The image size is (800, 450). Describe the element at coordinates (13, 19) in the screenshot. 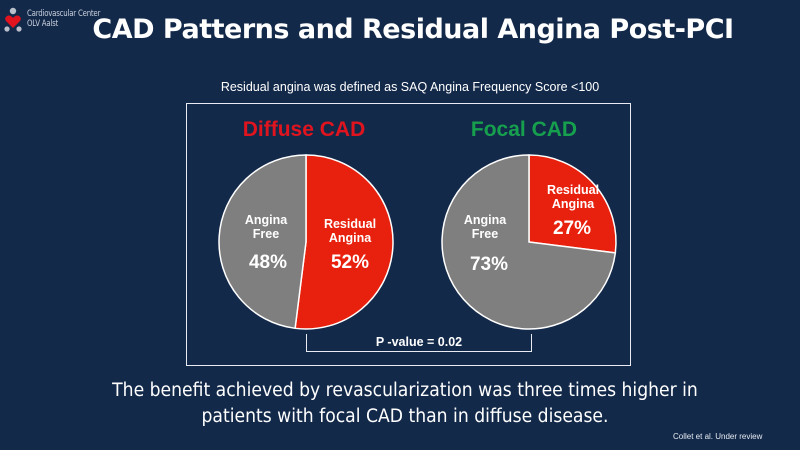

I see `heart-figure-logo-icon` at that location.